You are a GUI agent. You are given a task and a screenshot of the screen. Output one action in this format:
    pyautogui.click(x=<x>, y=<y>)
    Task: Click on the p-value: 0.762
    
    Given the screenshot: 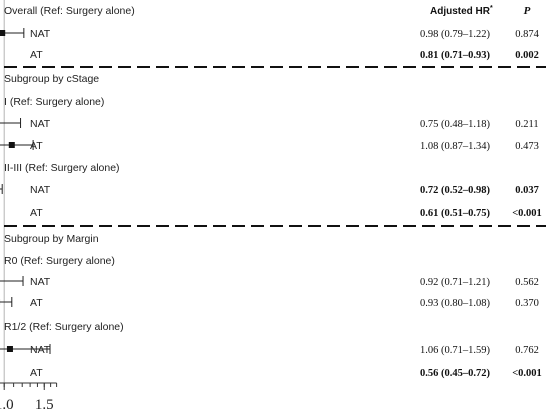 What is the action you would take?
    pyautogui.click(x=527, y=350)
    